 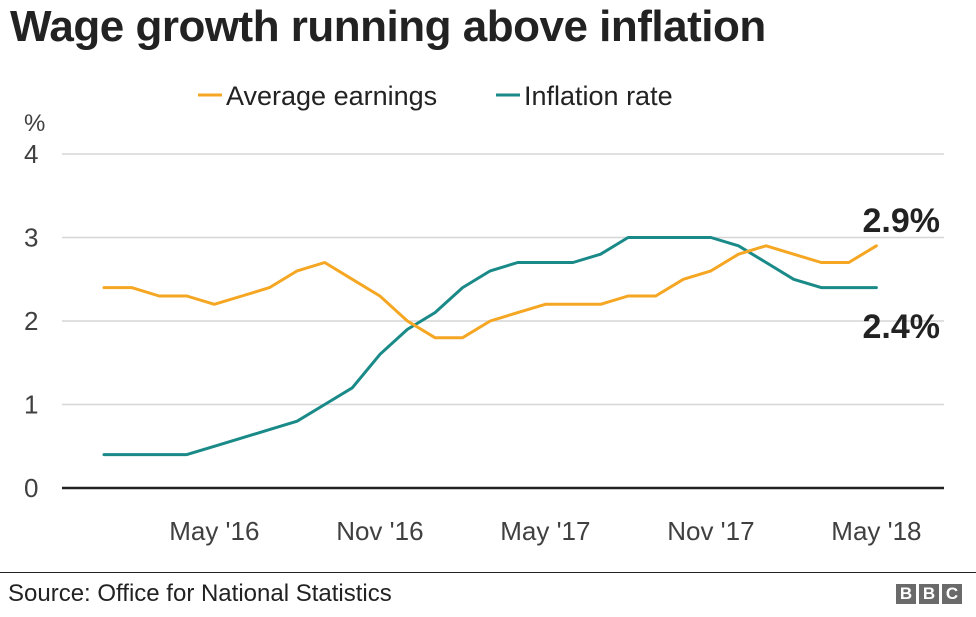 What do you see at coordinates (200, 593) in the screenshot?
I see `source-note: Source: Office for National Statistics` at bounding box center [200, 593].